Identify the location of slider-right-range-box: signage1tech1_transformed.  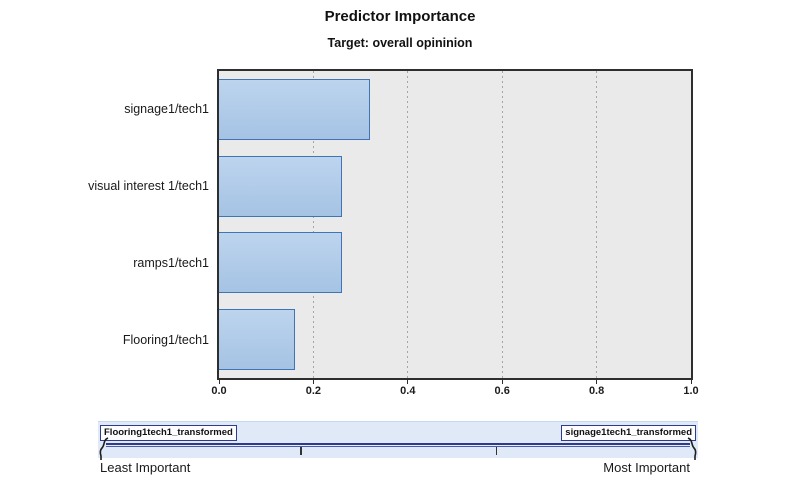
(628, 433).